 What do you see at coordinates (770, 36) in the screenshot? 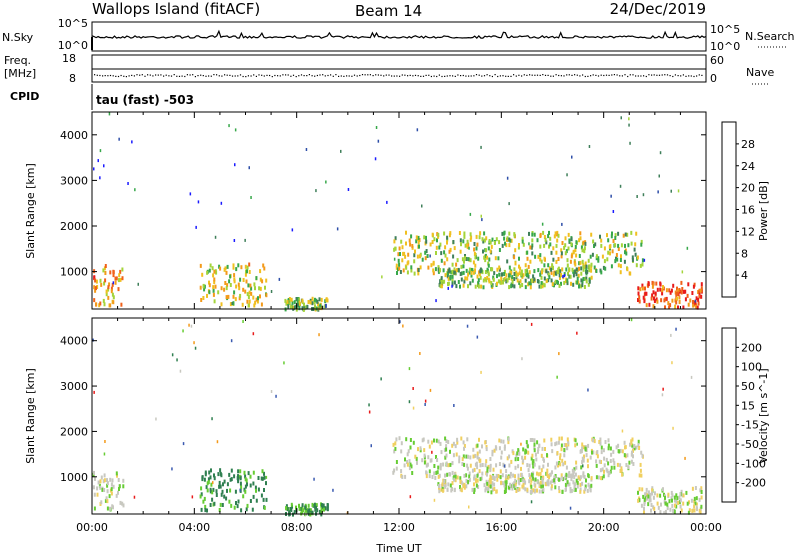
I see `nsearch-label: N.Search` at bounding box center [770, 36].